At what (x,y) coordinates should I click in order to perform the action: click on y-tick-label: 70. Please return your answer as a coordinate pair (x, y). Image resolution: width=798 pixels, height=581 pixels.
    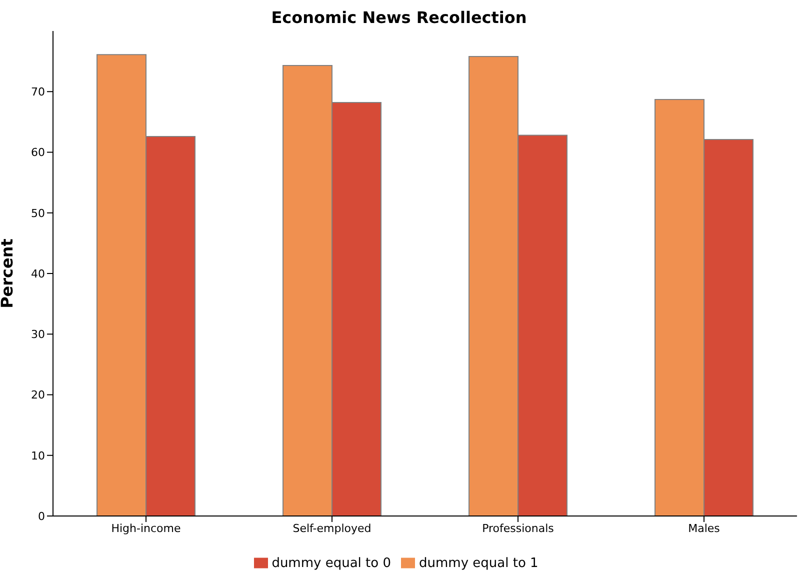
    Looking at the image, I should click on (38, 92).